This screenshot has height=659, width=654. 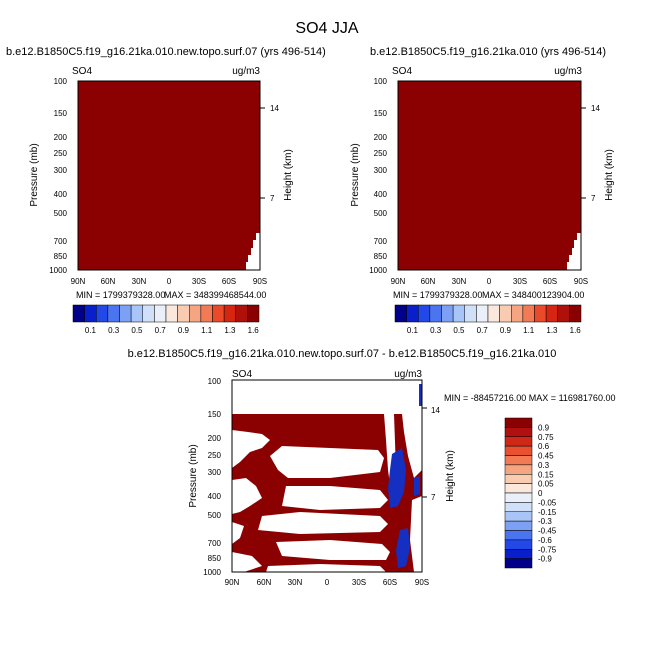 I want to click on panel-1-colorbar: 0.1 0.3 0.5 0.7 0.9 1.1 1.3 1.6, so click(x=166, y=319).